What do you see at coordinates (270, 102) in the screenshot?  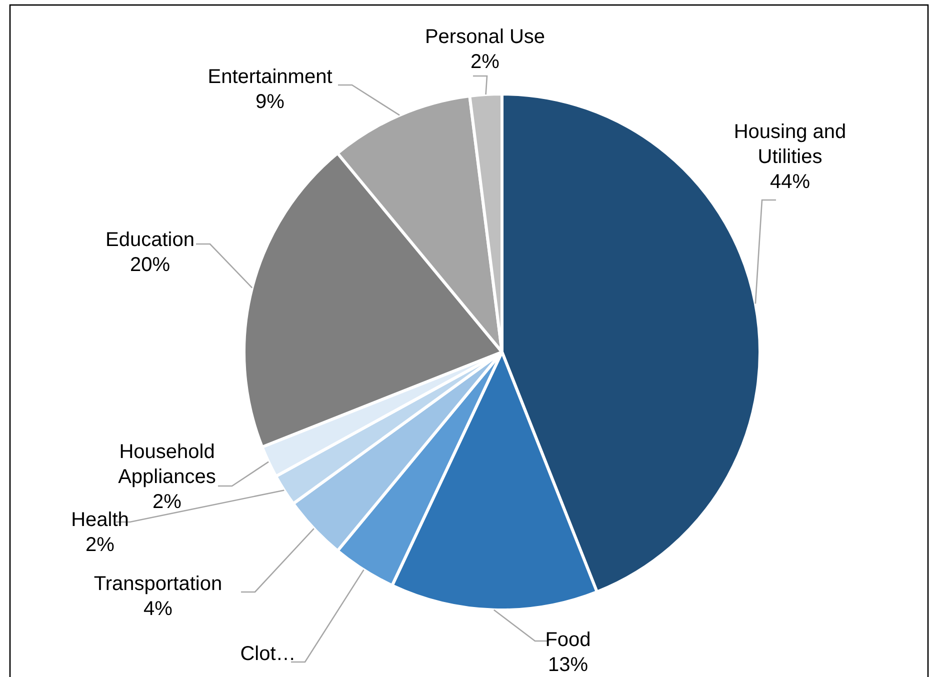 I see `data-label: 9%` at bounding box center [270, 102].